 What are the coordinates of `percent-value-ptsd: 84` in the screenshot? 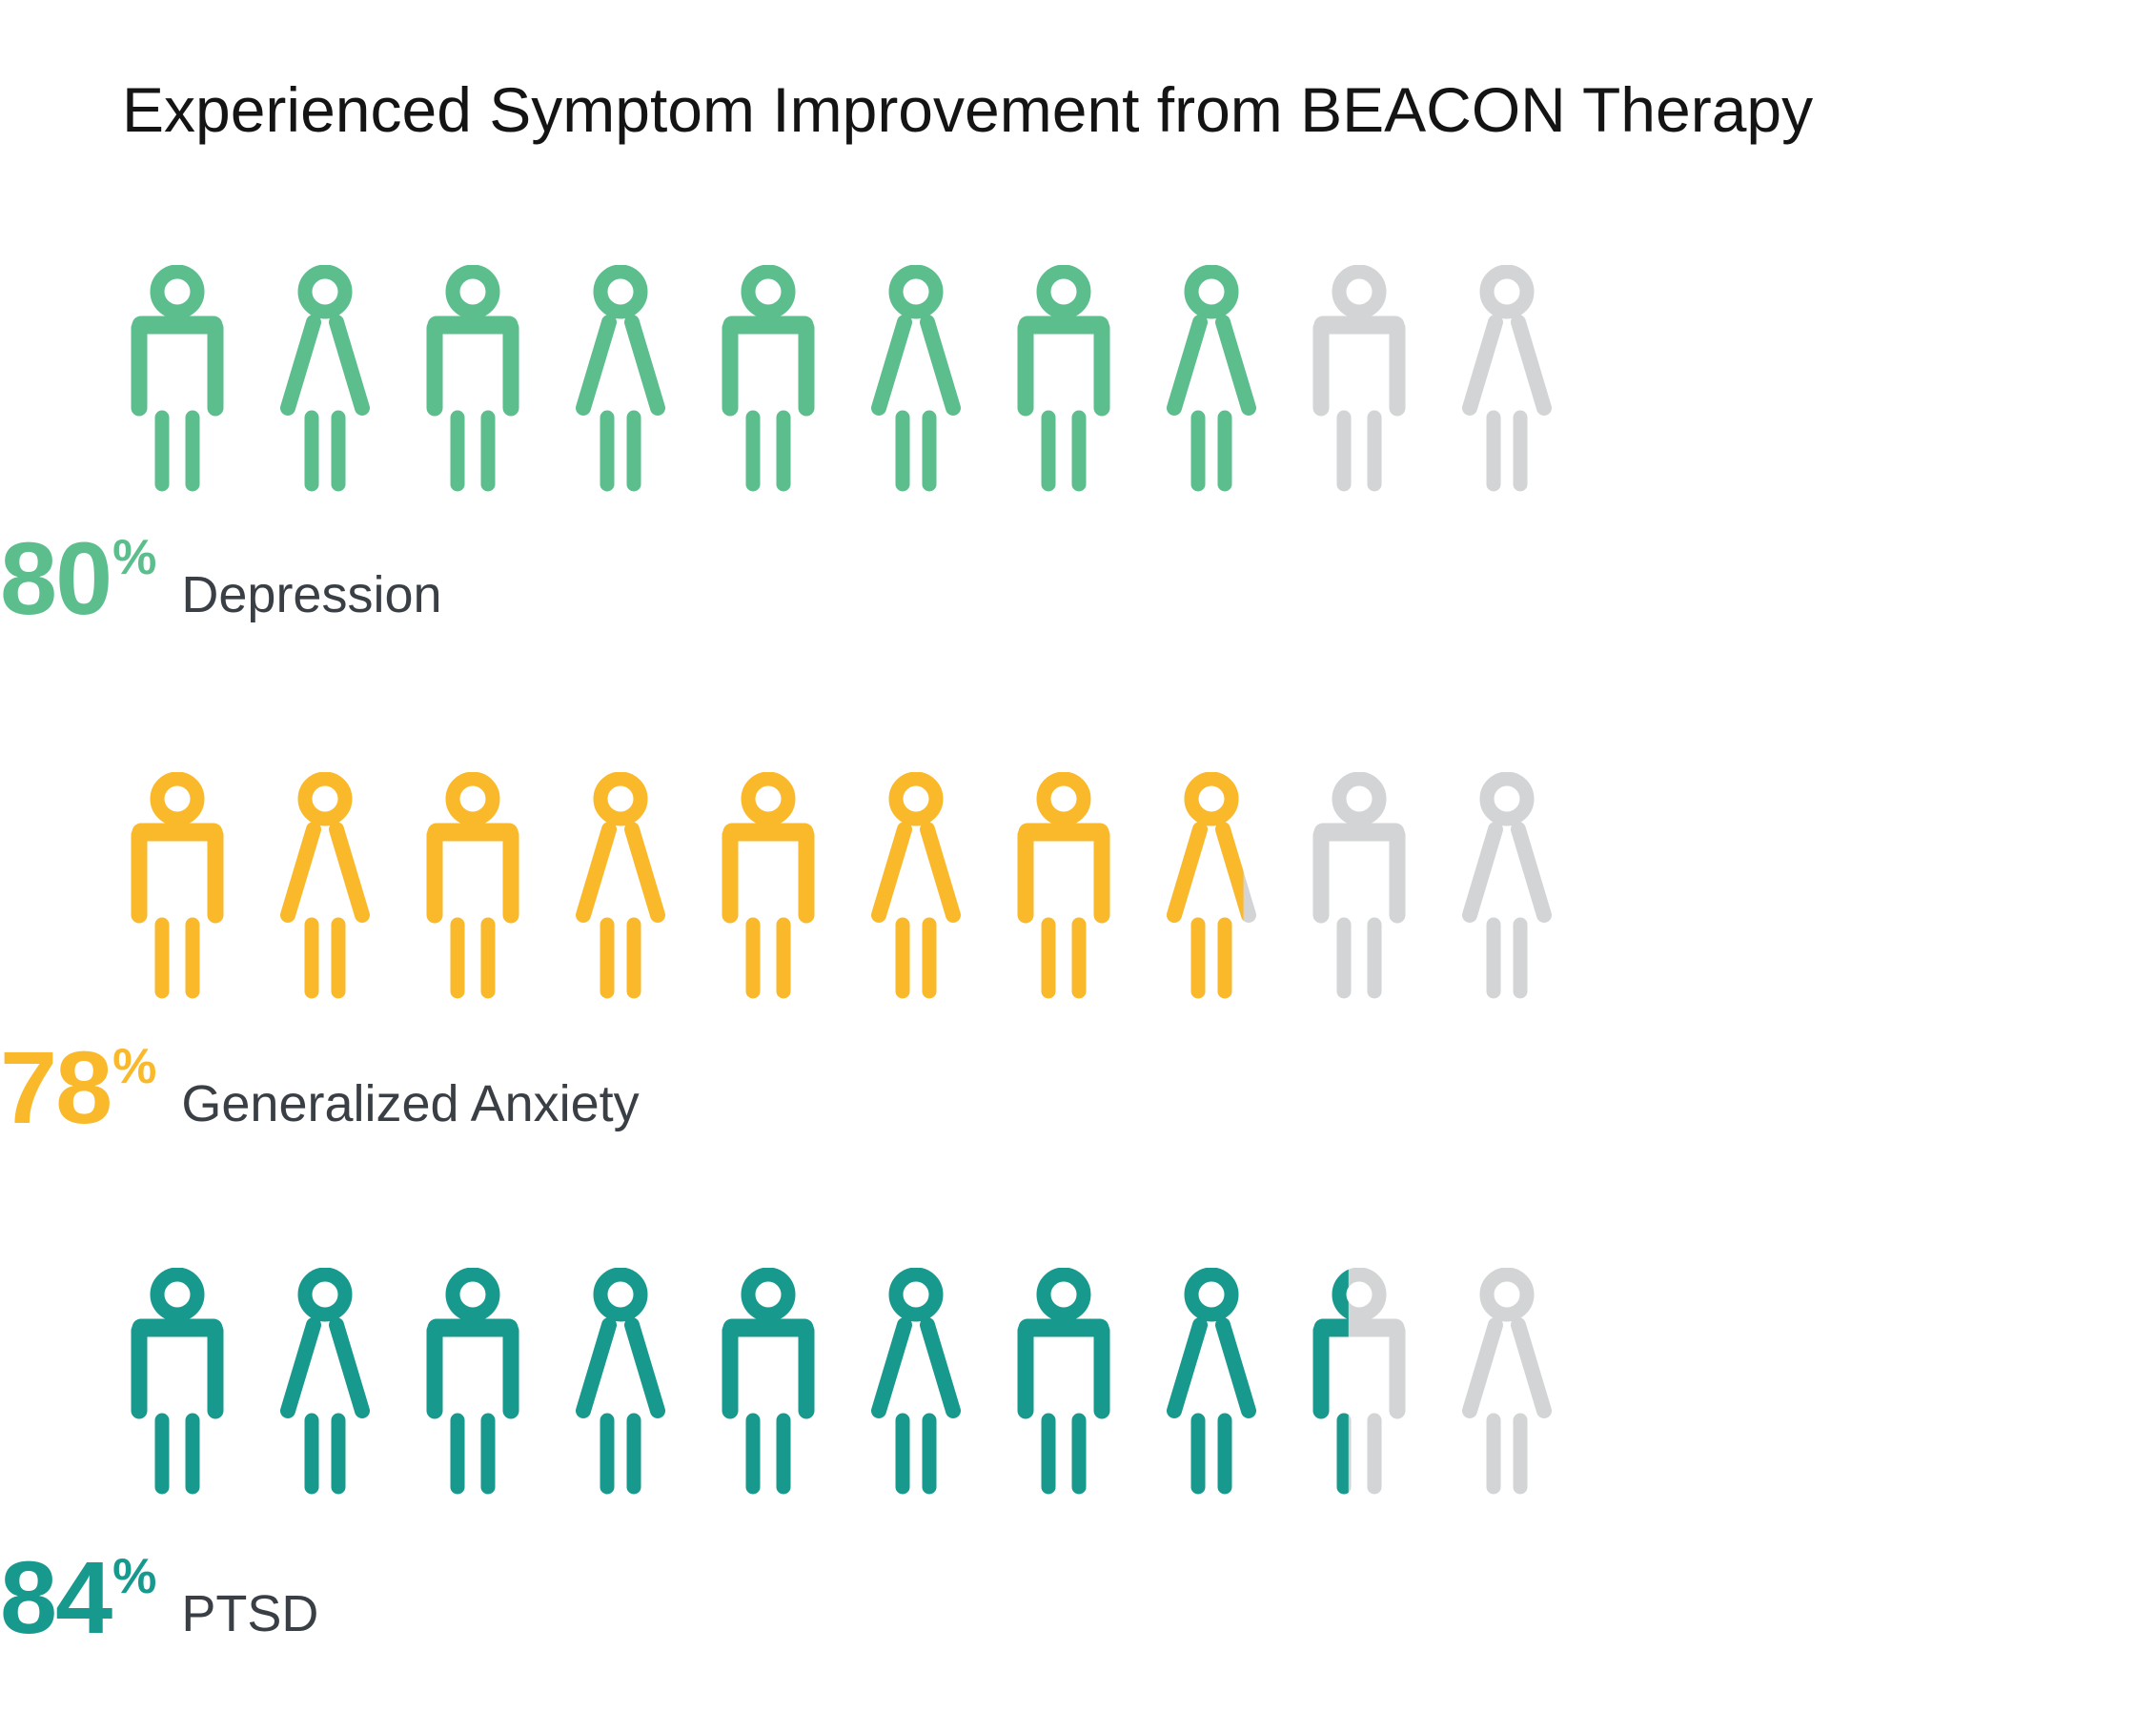 It's located at (56, 1597).